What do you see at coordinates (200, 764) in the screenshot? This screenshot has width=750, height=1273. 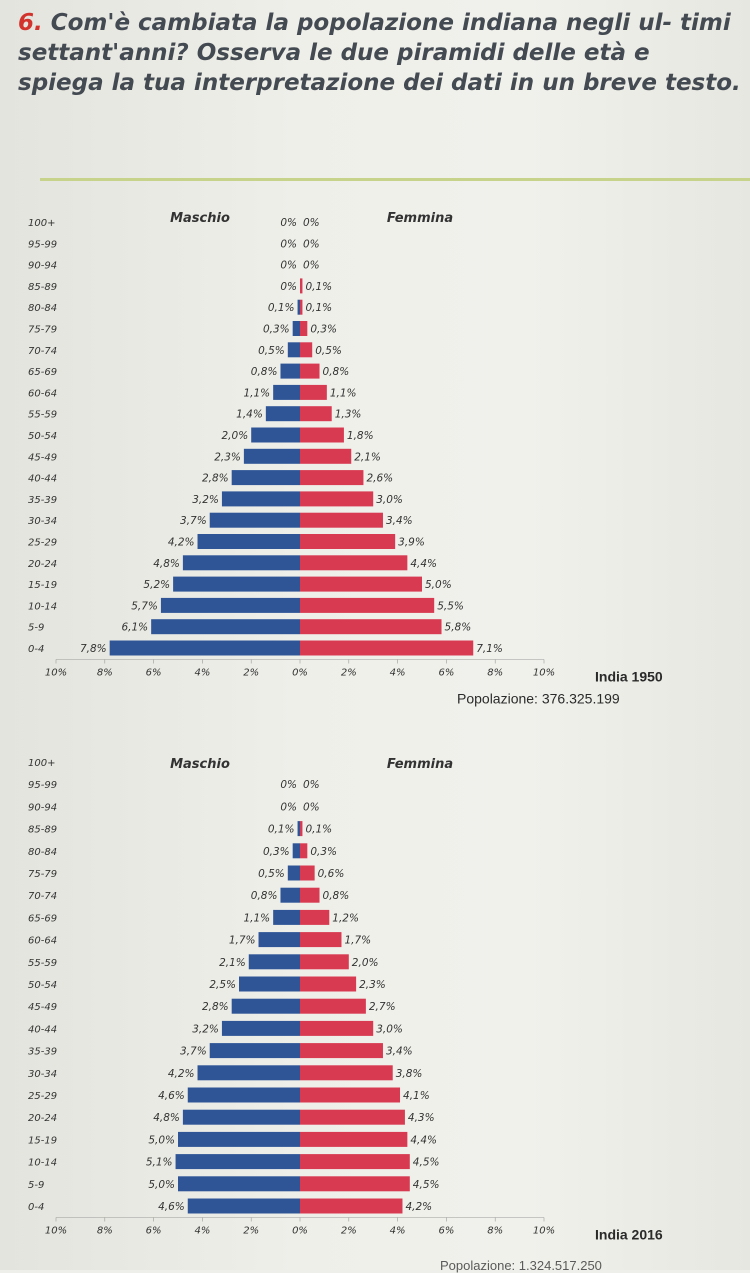 I see `male-label: Maschio` at bounding box center [200, 764].